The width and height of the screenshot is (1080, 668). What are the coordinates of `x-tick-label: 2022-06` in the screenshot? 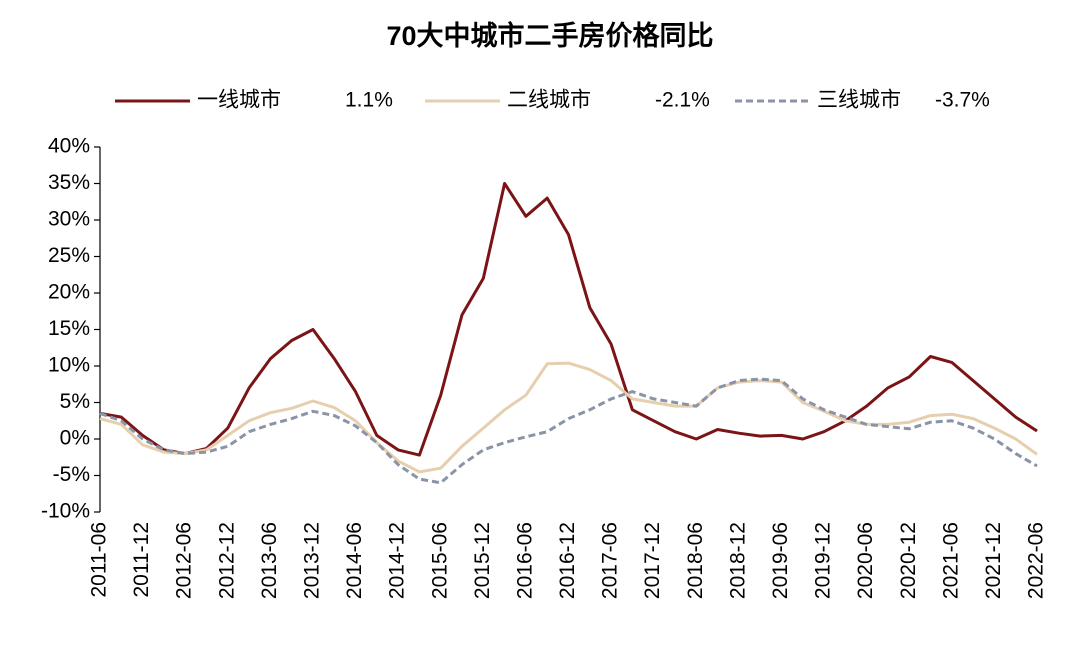 It's located at (1036, 560).